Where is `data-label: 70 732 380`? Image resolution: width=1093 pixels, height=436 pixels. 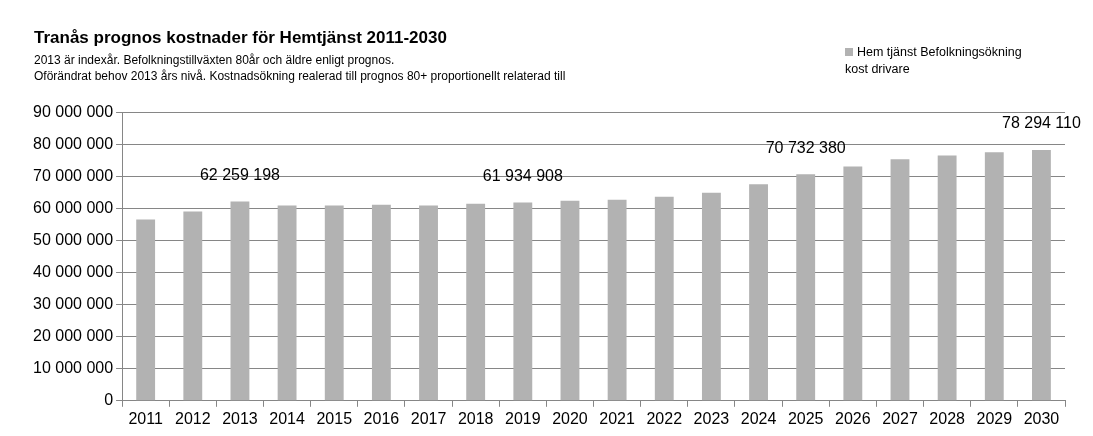
data-label: 70 732 380 is located at coordinates (805, 147).